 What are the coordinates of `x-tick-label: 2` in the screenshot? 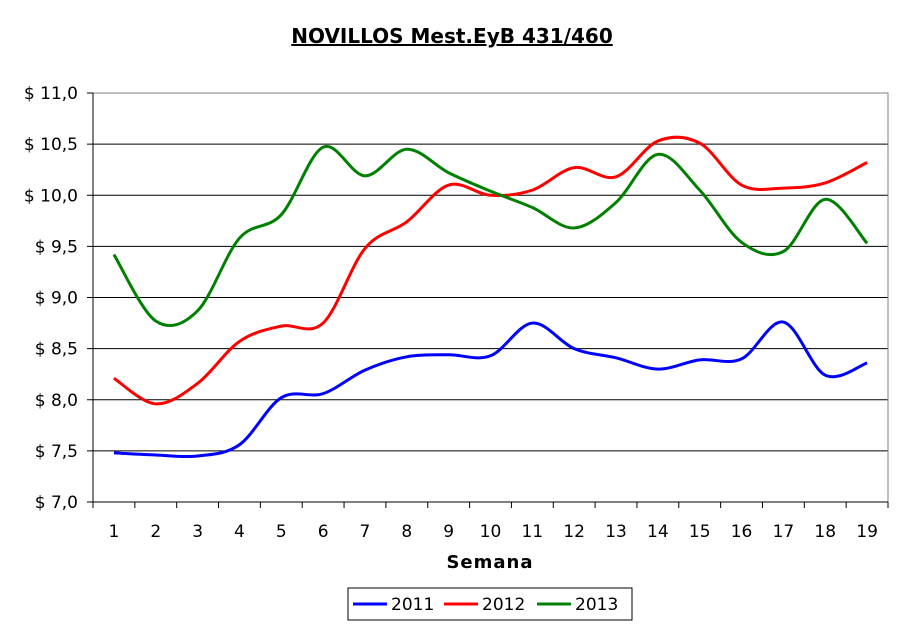 It's located at (155, 532).